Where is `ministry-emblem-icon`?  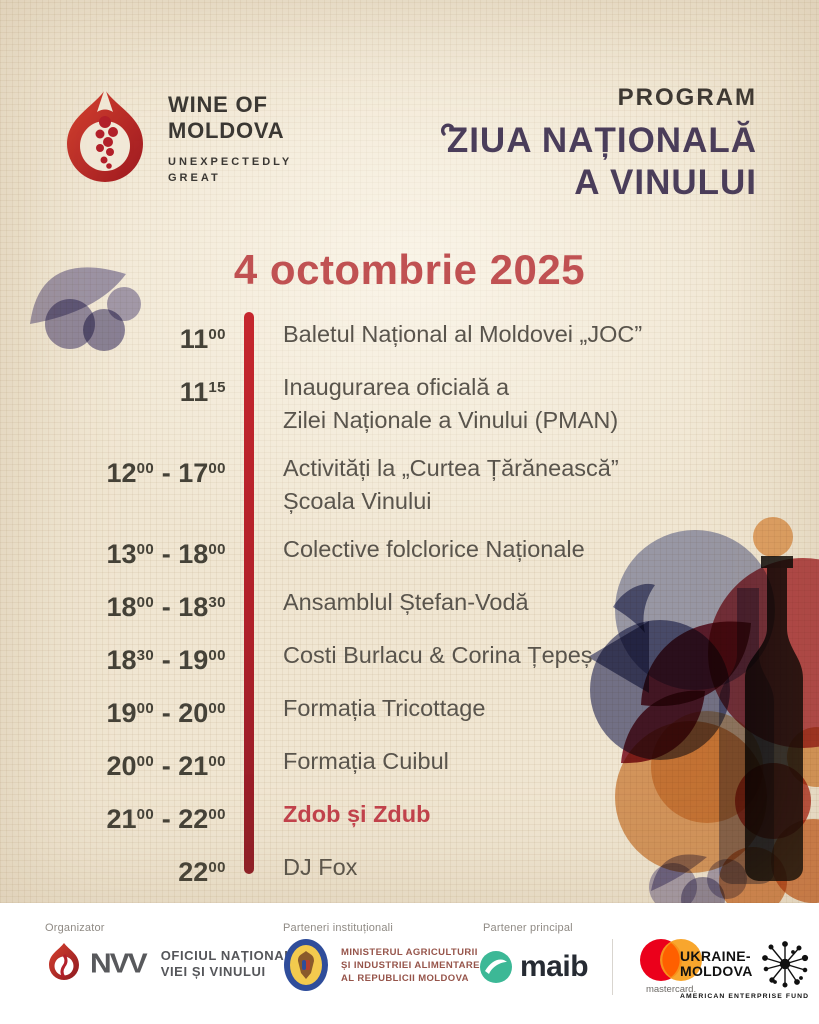 ministry-emblem-icon is located at coordinates (306, 965).